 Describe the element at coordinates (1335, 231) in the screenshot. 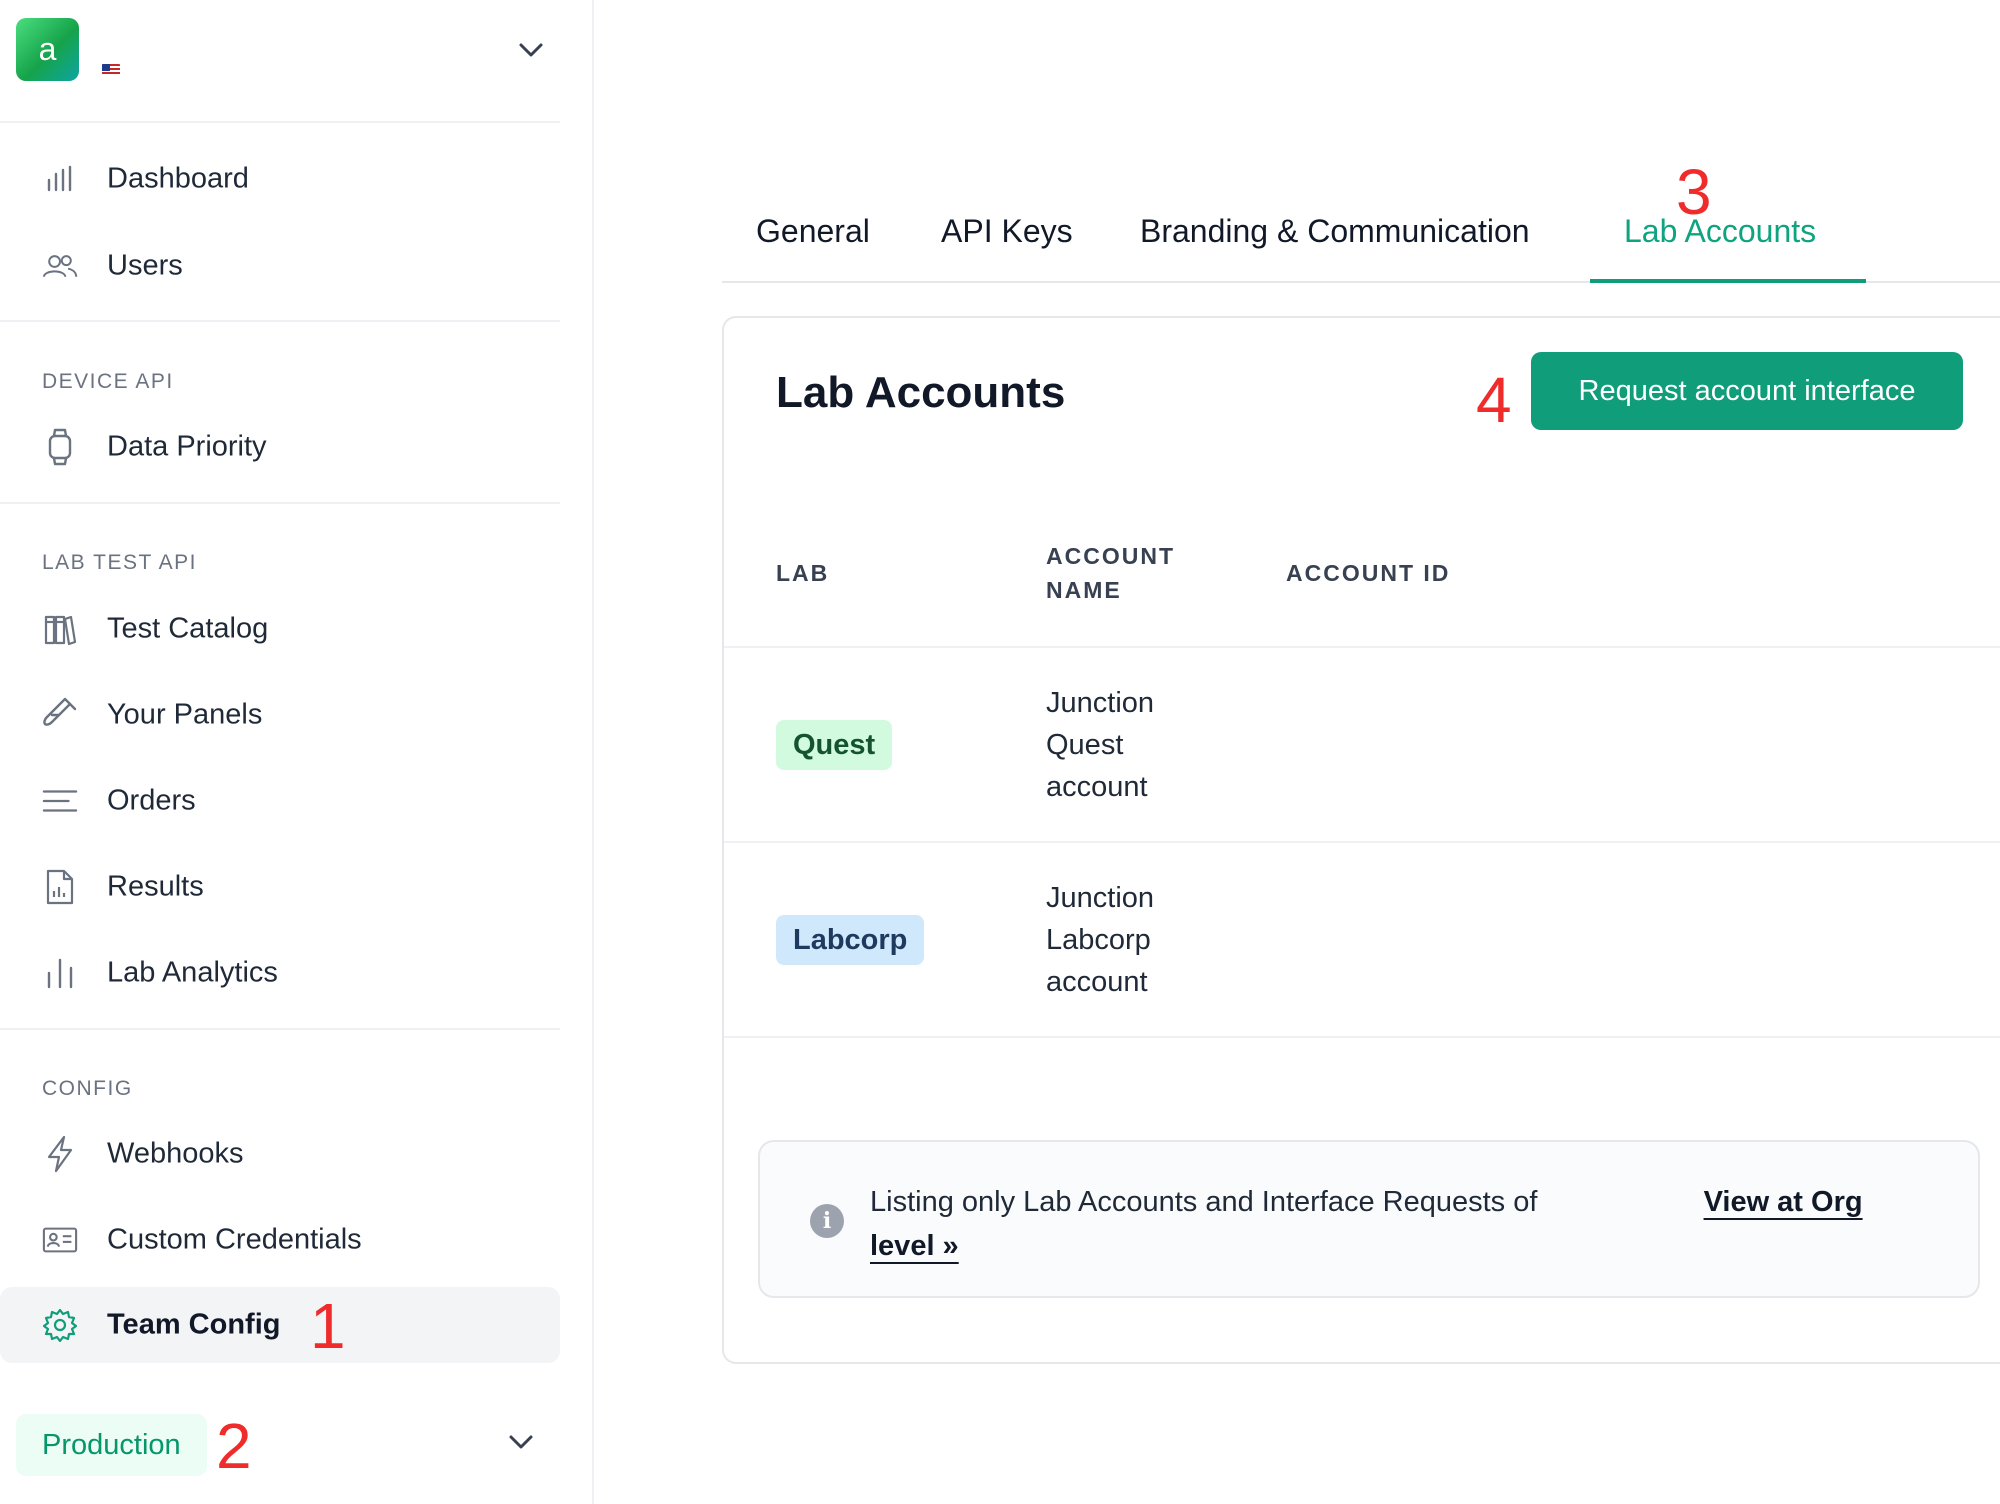

I see `tab-branding-communication: Branding & Communication` at that location.